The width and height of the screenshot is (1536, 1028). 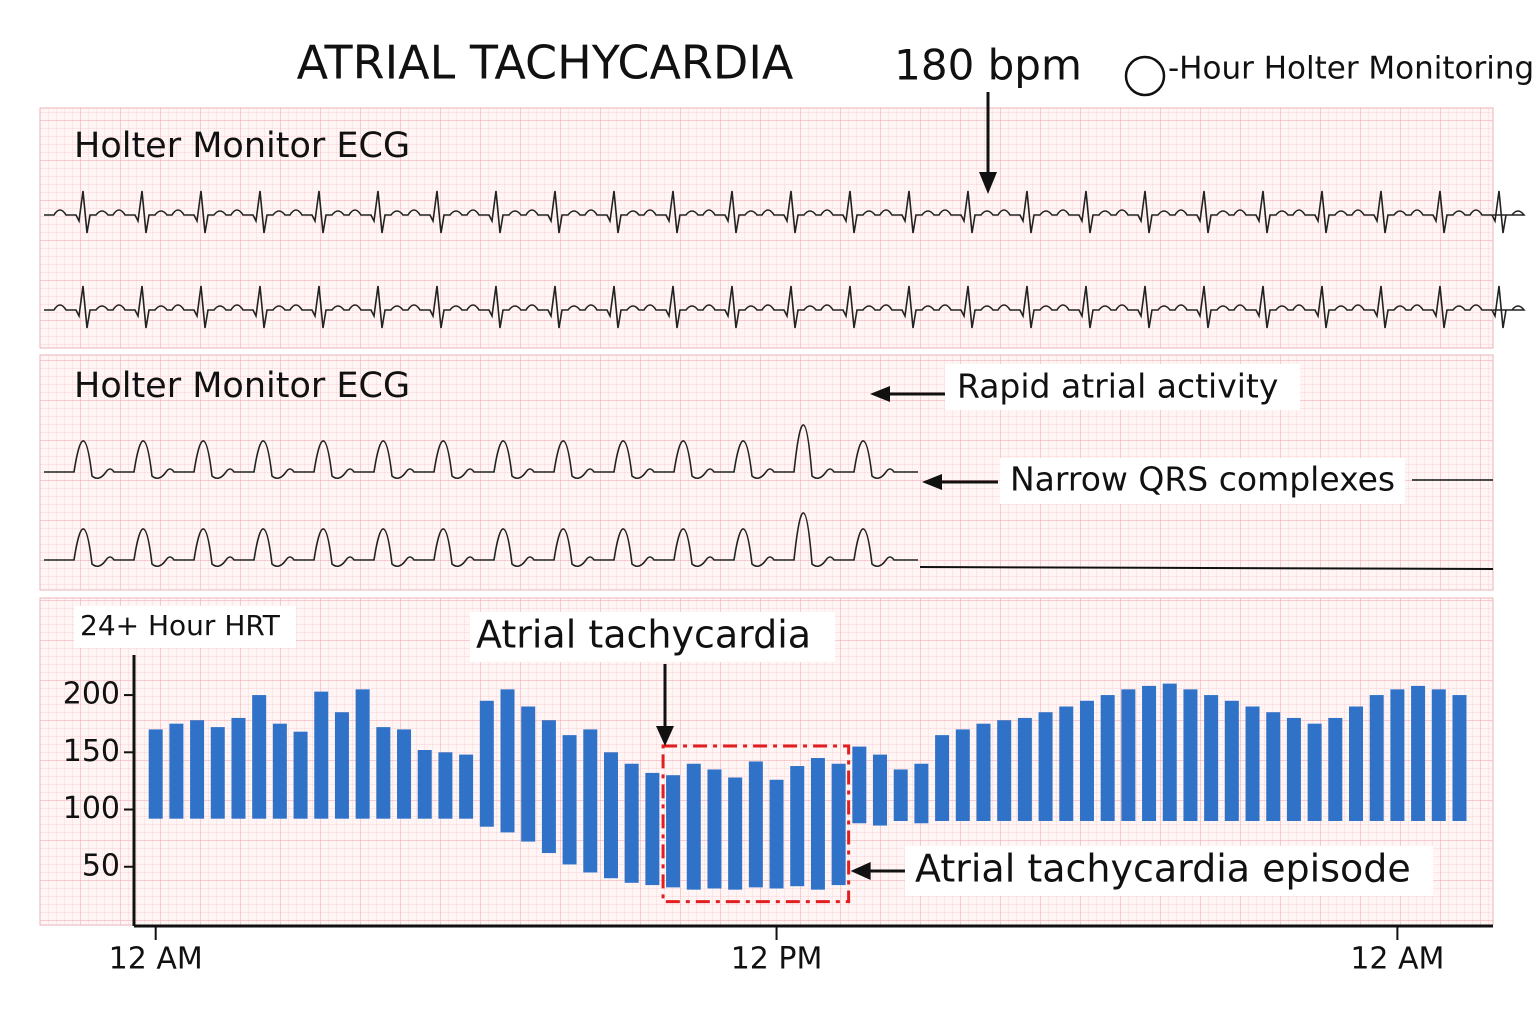 I want to click on y-tick-label: 200, so click(x=91, y=694).